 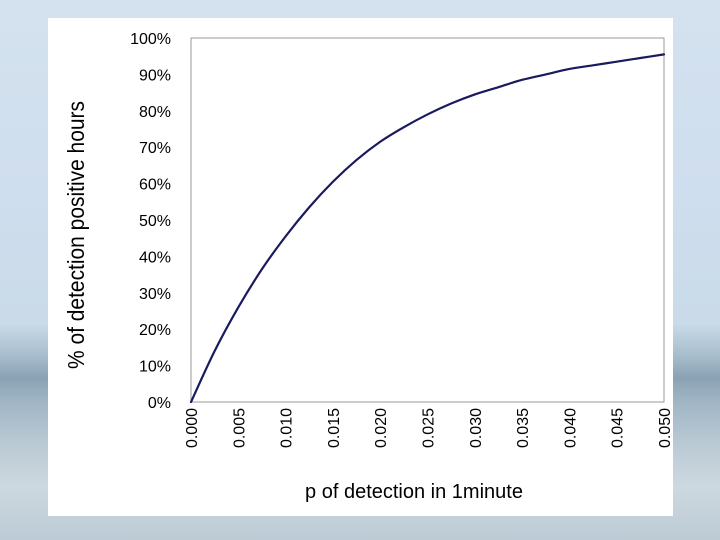 I want to click on y-tick-label: 60%, so click(x=155, y=185).